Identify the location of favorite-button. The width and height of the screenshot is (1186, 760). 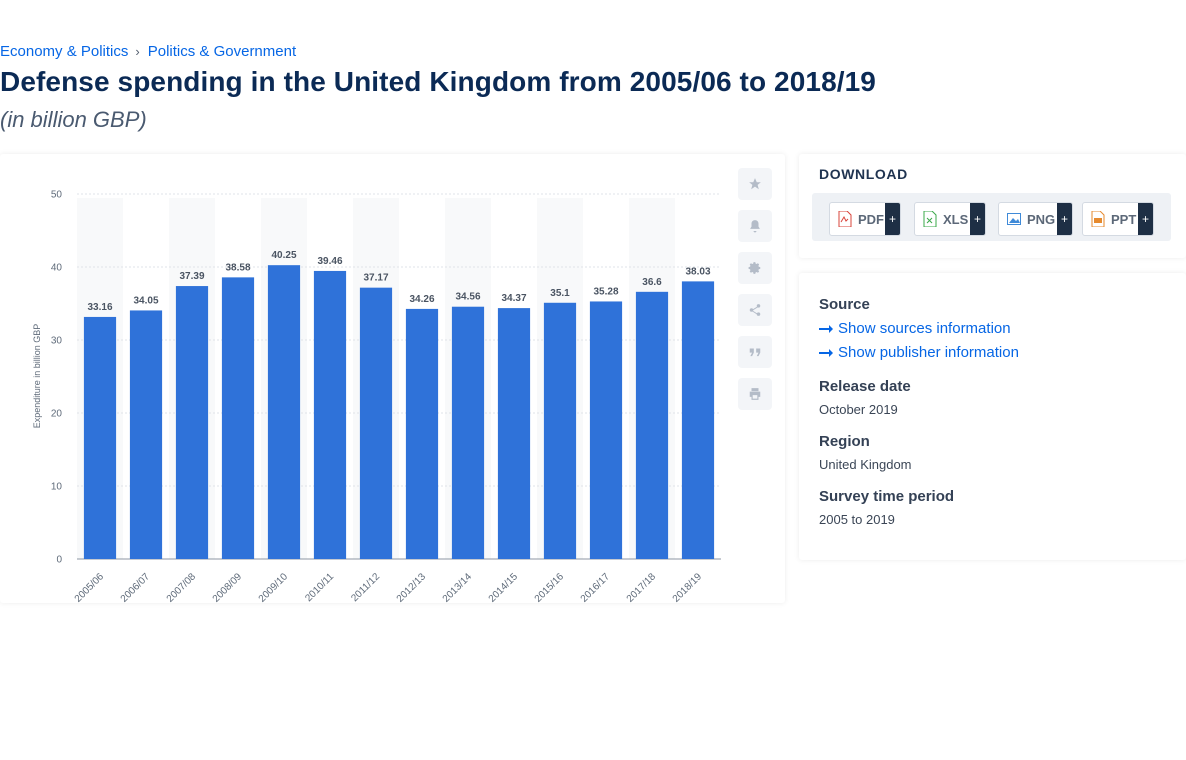
(755, 184).